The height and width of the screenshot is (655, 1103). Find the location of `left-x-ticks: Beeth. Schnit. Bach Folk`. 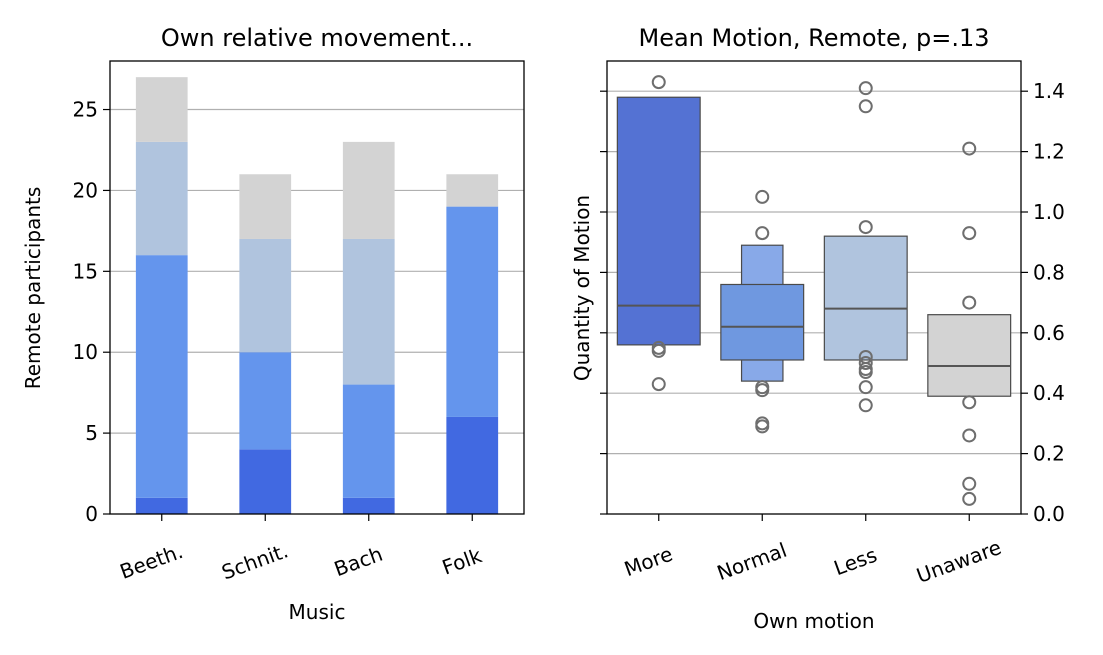

left-x-ticks: Beeth. Schnit. Bach Folk is located at coordinates (301, 549).